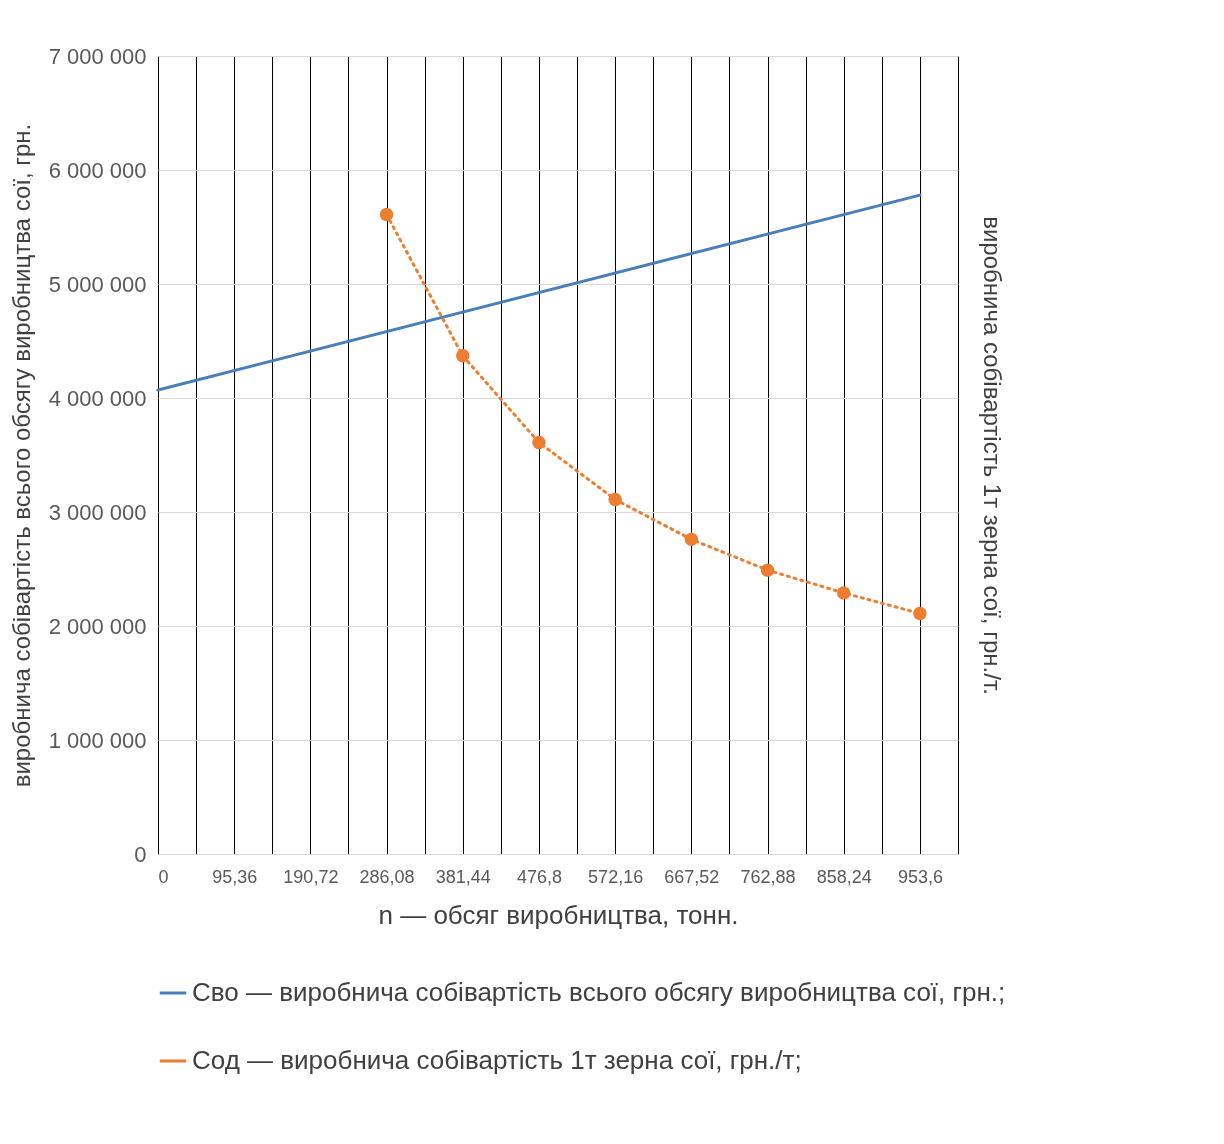 The width and height of the screenshot is (1224, 1144). What do you see at coordinates (387, 876) in the screenshot?
I see `x-tick-label: 286,08` at bounding box center [387, 876].